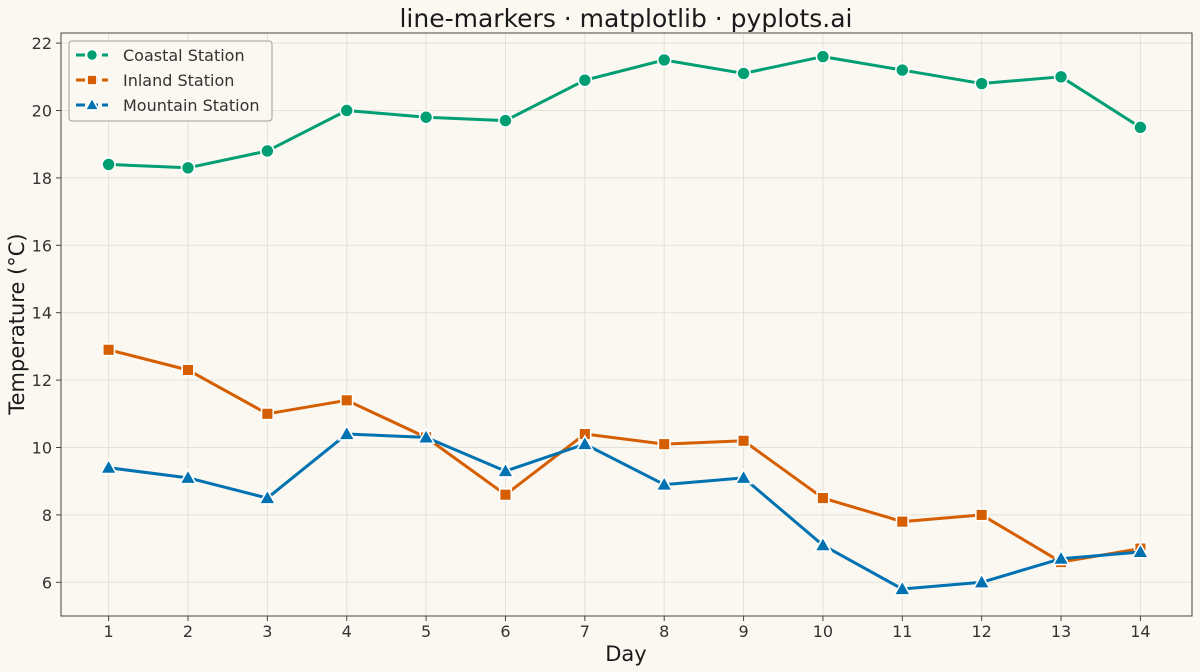  What do you see at coordinates (743, 631) in the screenshot?
I see `x-tick-label: 9` at bounding box center [743, 631].